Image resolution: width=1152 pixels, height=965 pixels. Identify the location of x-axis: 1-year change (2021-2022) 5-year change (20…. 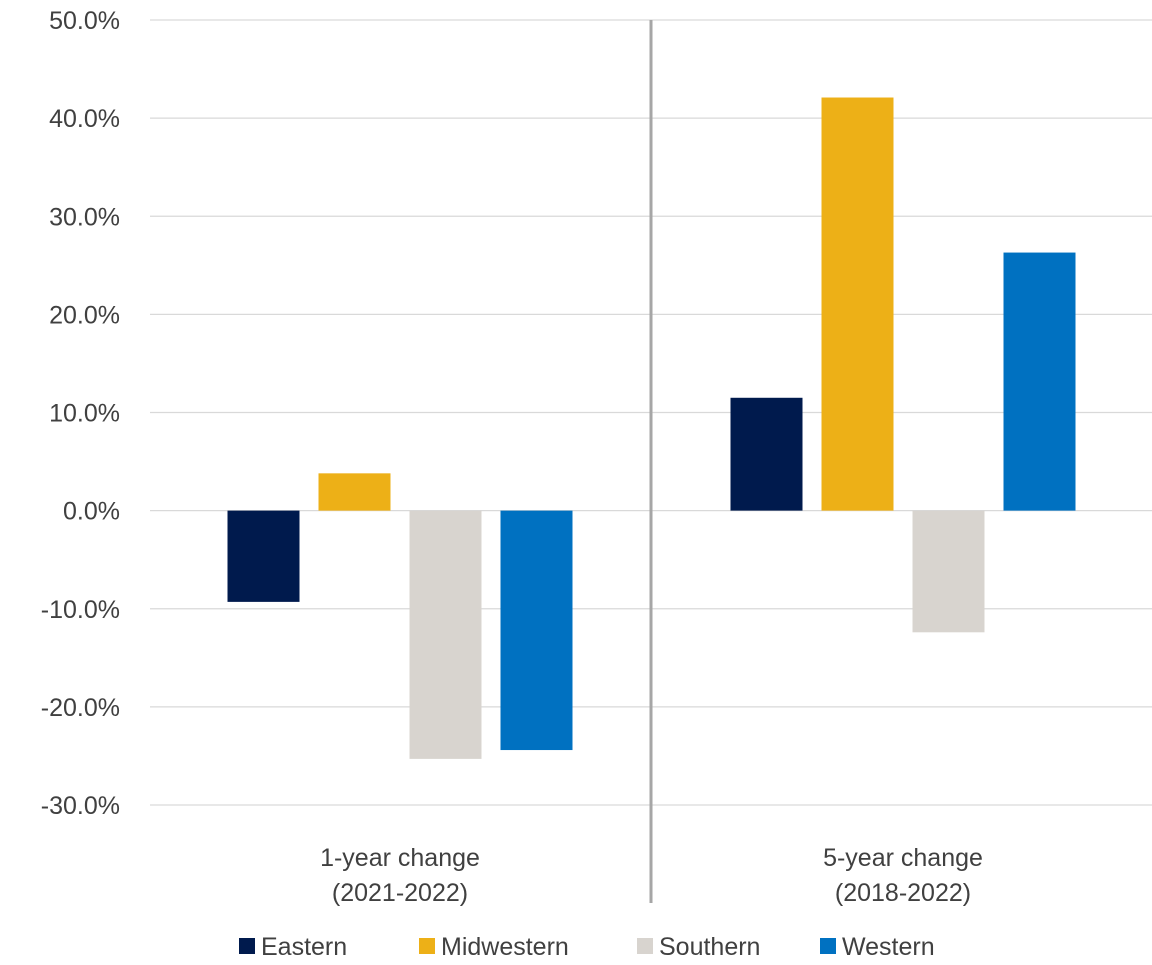
(651, 875).